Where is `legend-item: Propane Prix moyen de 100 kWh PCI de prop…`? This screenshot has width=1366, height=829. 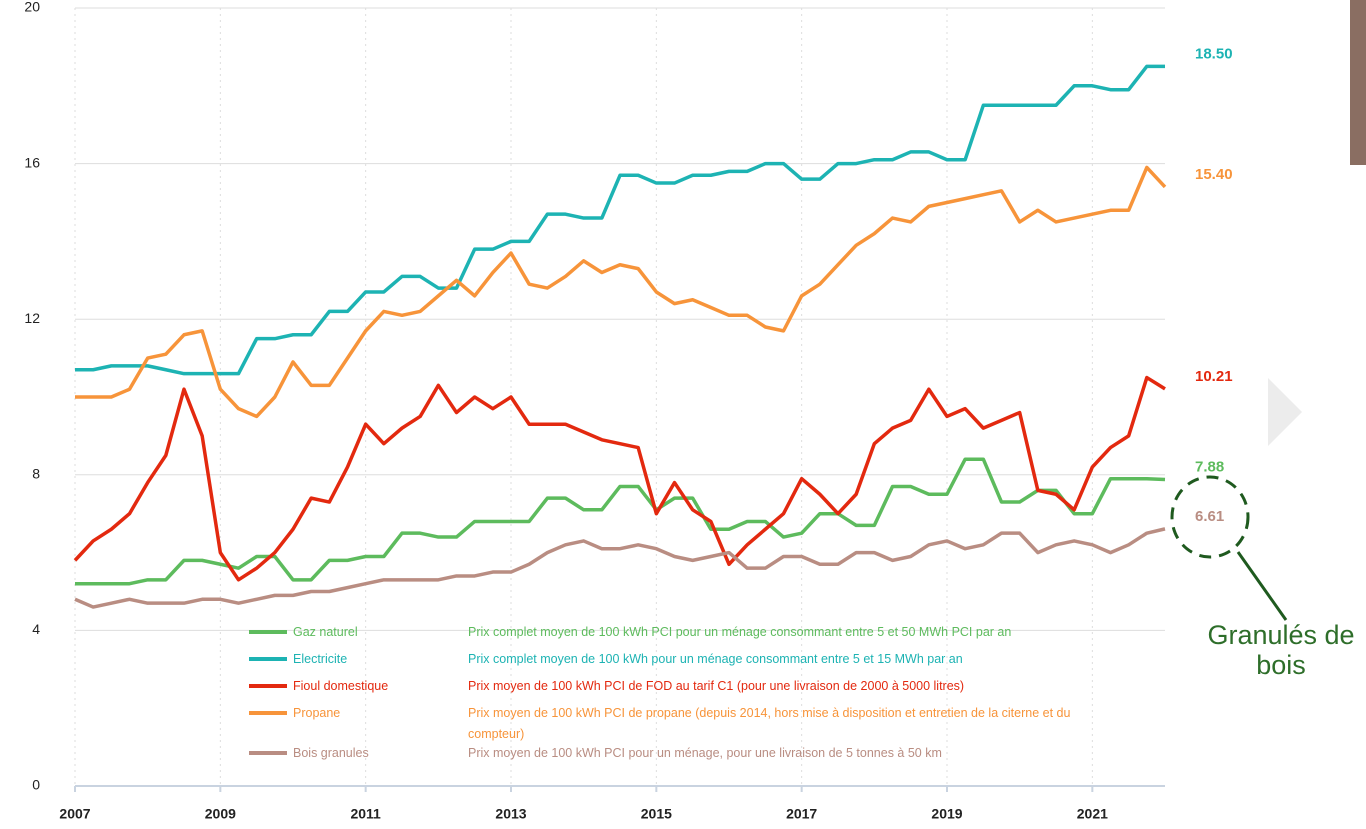
legend-item: Propane Prix moyen de 100 kWh PCI de prop… is located at coordinates (680, 725).